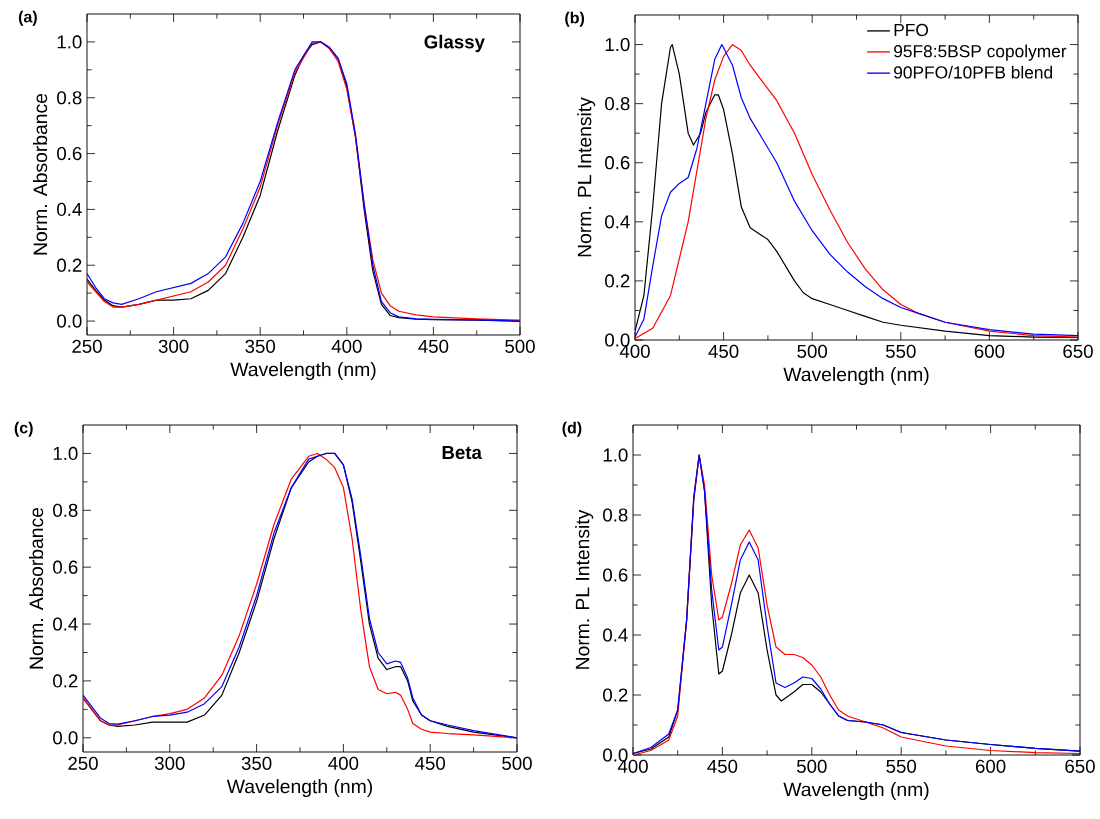 Image resolution: width=1100 pixels, height=819 pixels. Describe the element at coordinates (572, 429) in the screenshot. I see `chart-title: (d)` at that location.